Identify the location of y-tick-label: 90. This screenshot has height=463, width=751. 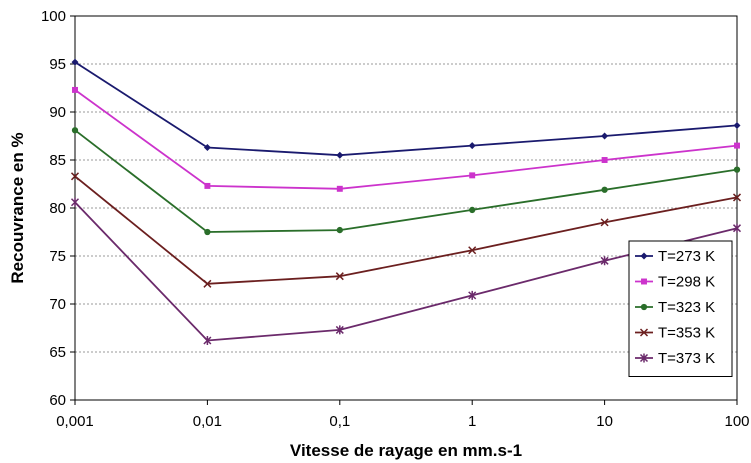
(57, 112).